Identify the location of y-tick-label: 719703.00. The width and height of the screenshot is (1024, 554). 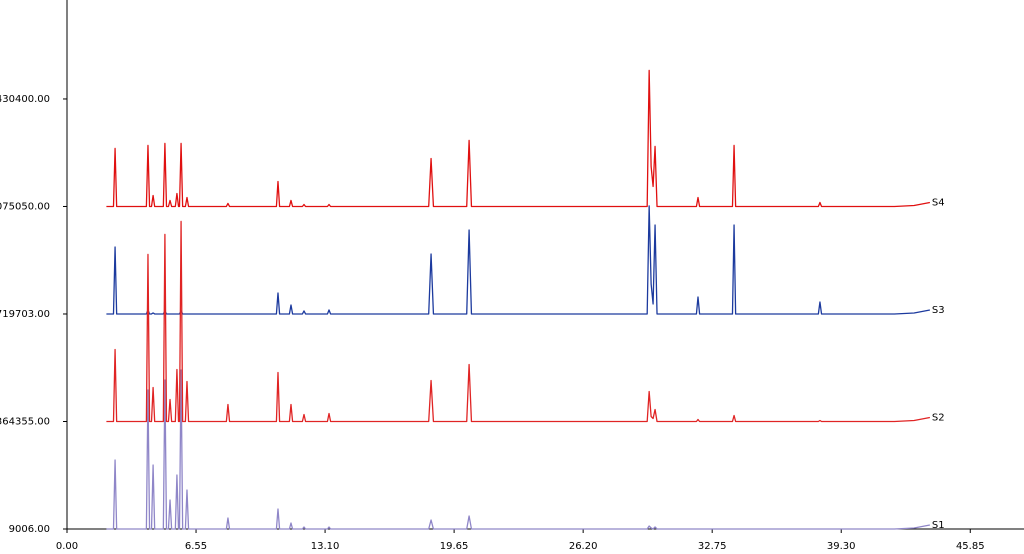
(25, 314).